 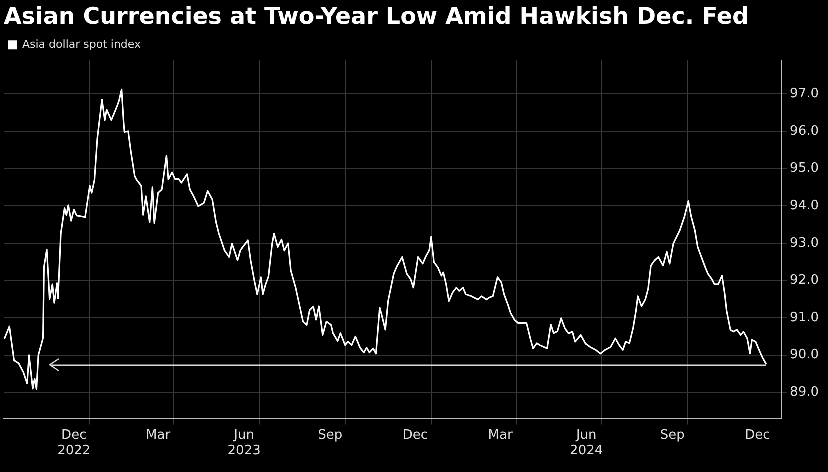 What do you see at coordinates (805, 131) in the screenshot?
I see `y-tick-label: 96.0` at bounding box center [805, 131].